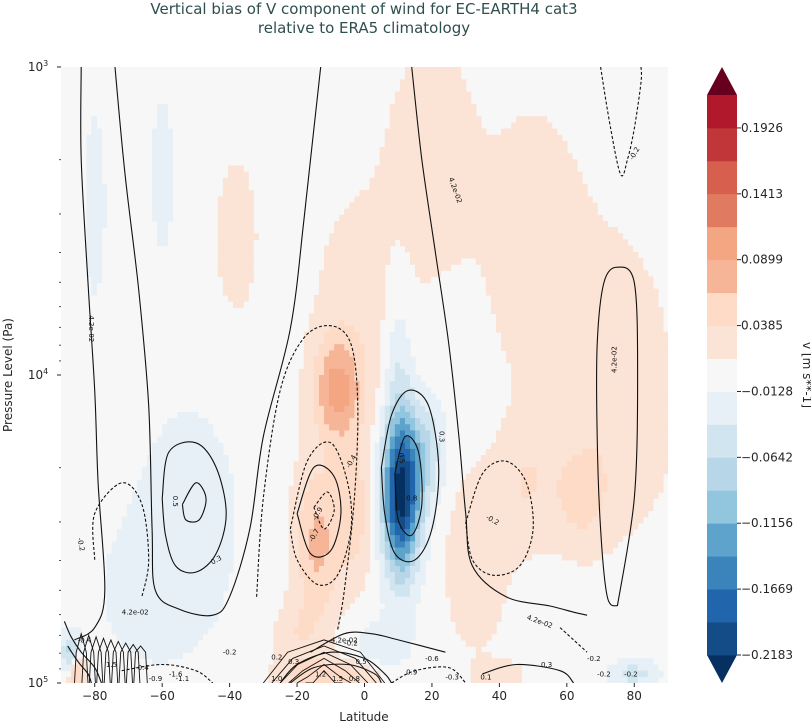 This screenshot has width=811, height=723. I want to click on colorbar-label: v [m s**-1], so click(805, 375).